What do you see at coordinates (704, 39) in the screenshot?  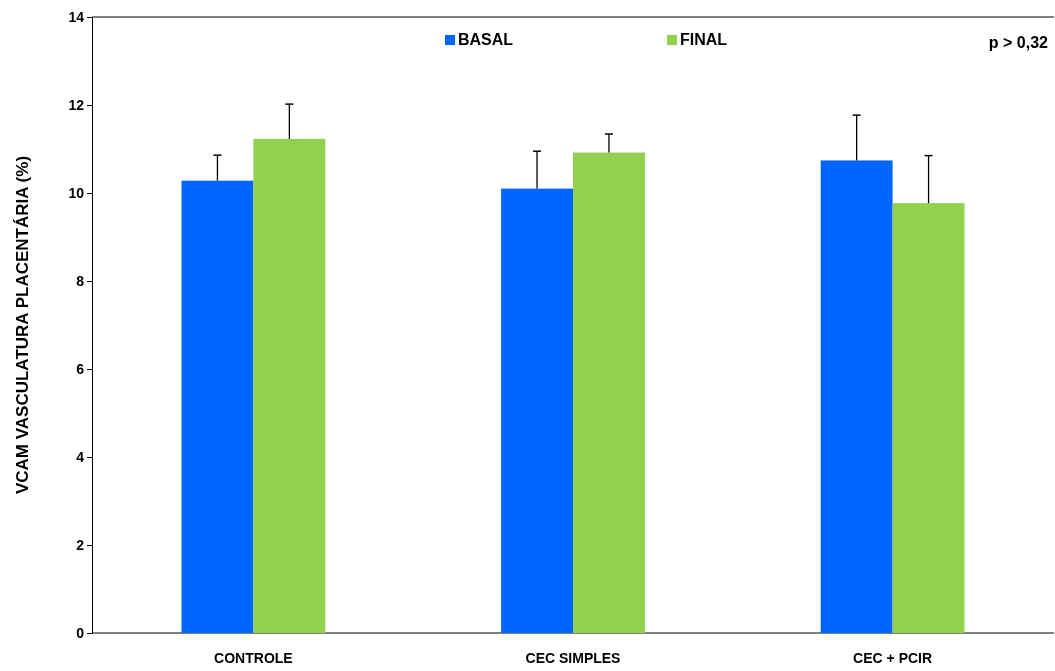 I see `legend-label: FINAL` at bounding box center [704, 39].